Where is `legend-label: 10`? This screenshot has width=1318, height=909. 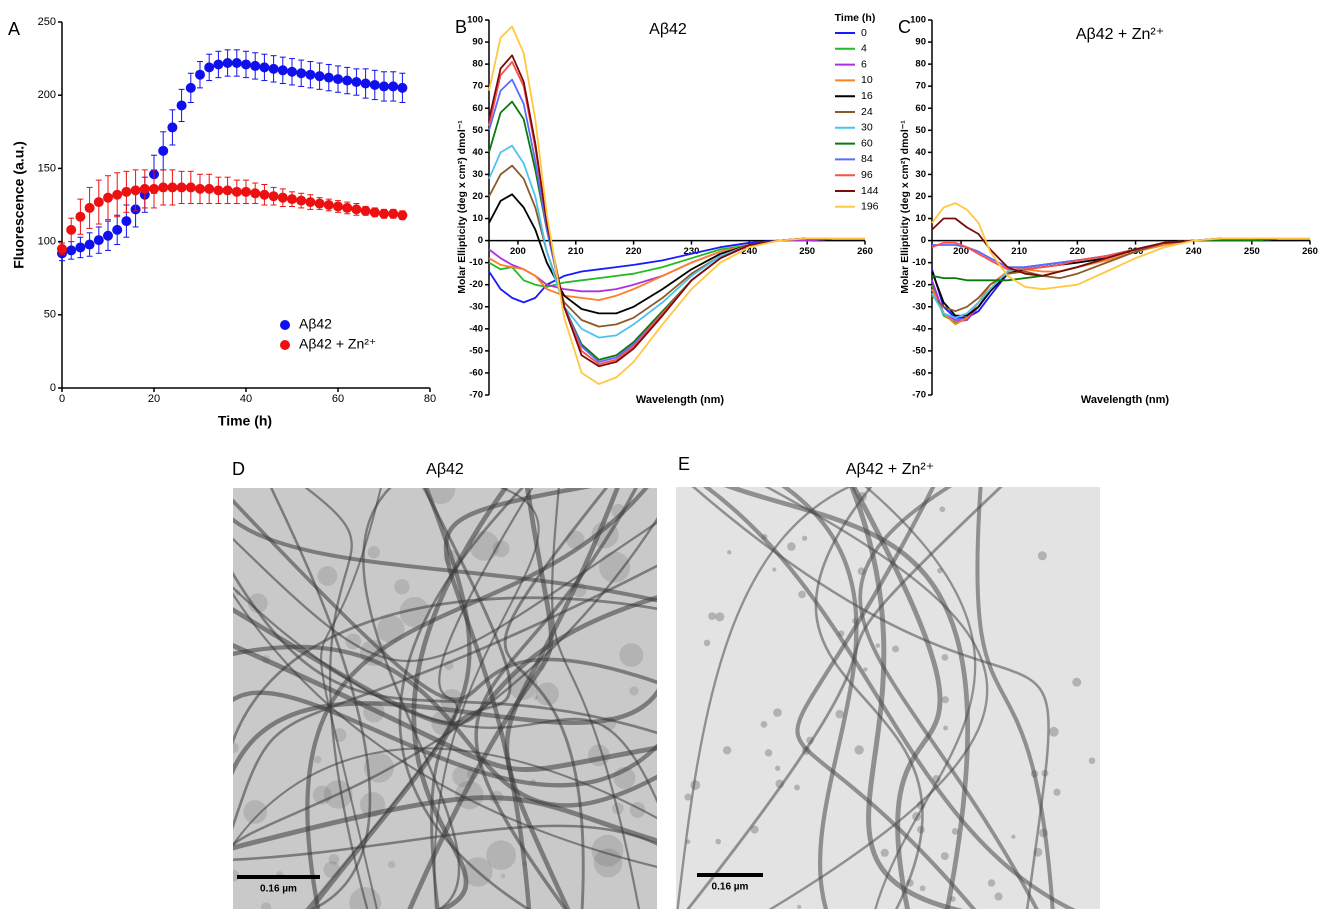 legend-label: 10 is located at coordinates (867, 80).